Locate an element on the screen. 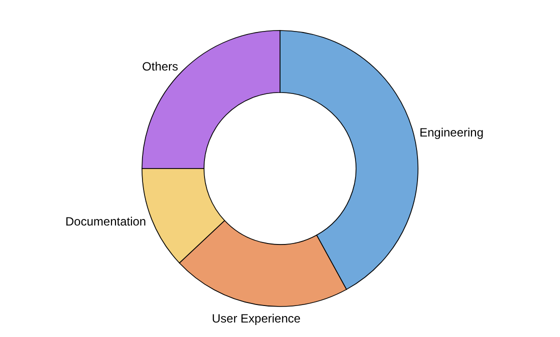 The image size is (560, 337). slice-label: User Experience is located at coordinates (256, 319).